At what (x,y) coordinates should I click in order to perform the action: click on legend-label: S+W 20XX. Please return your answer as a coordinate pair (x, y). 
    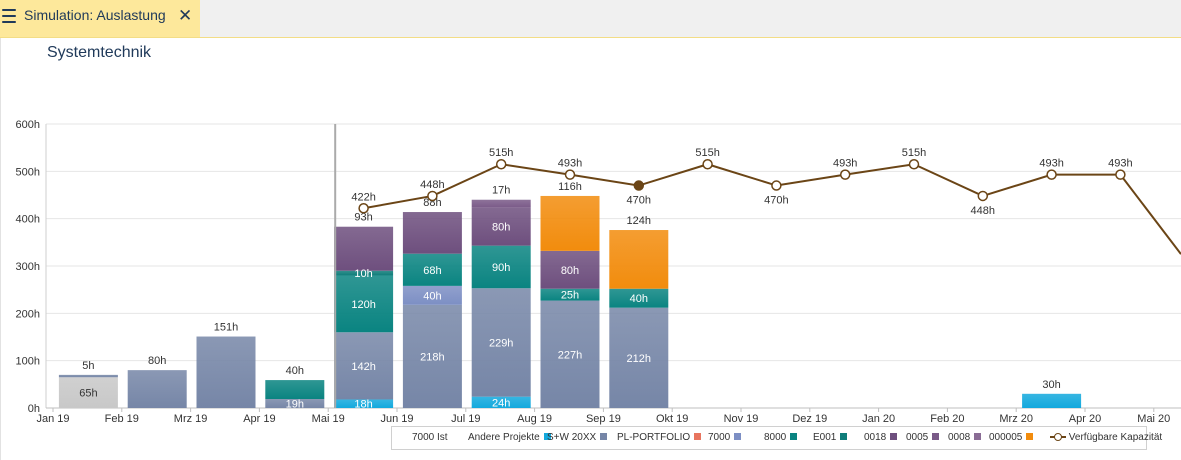
    Looking at the image, I should click on (572, 437).